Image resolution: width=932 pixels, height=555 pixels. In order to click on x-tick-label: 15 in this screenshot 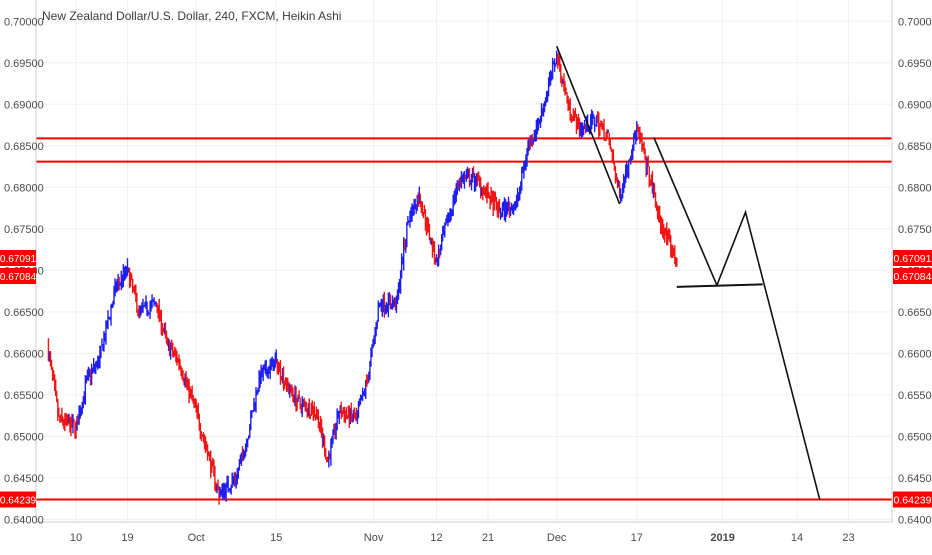, I will do `click(276, 538)`.